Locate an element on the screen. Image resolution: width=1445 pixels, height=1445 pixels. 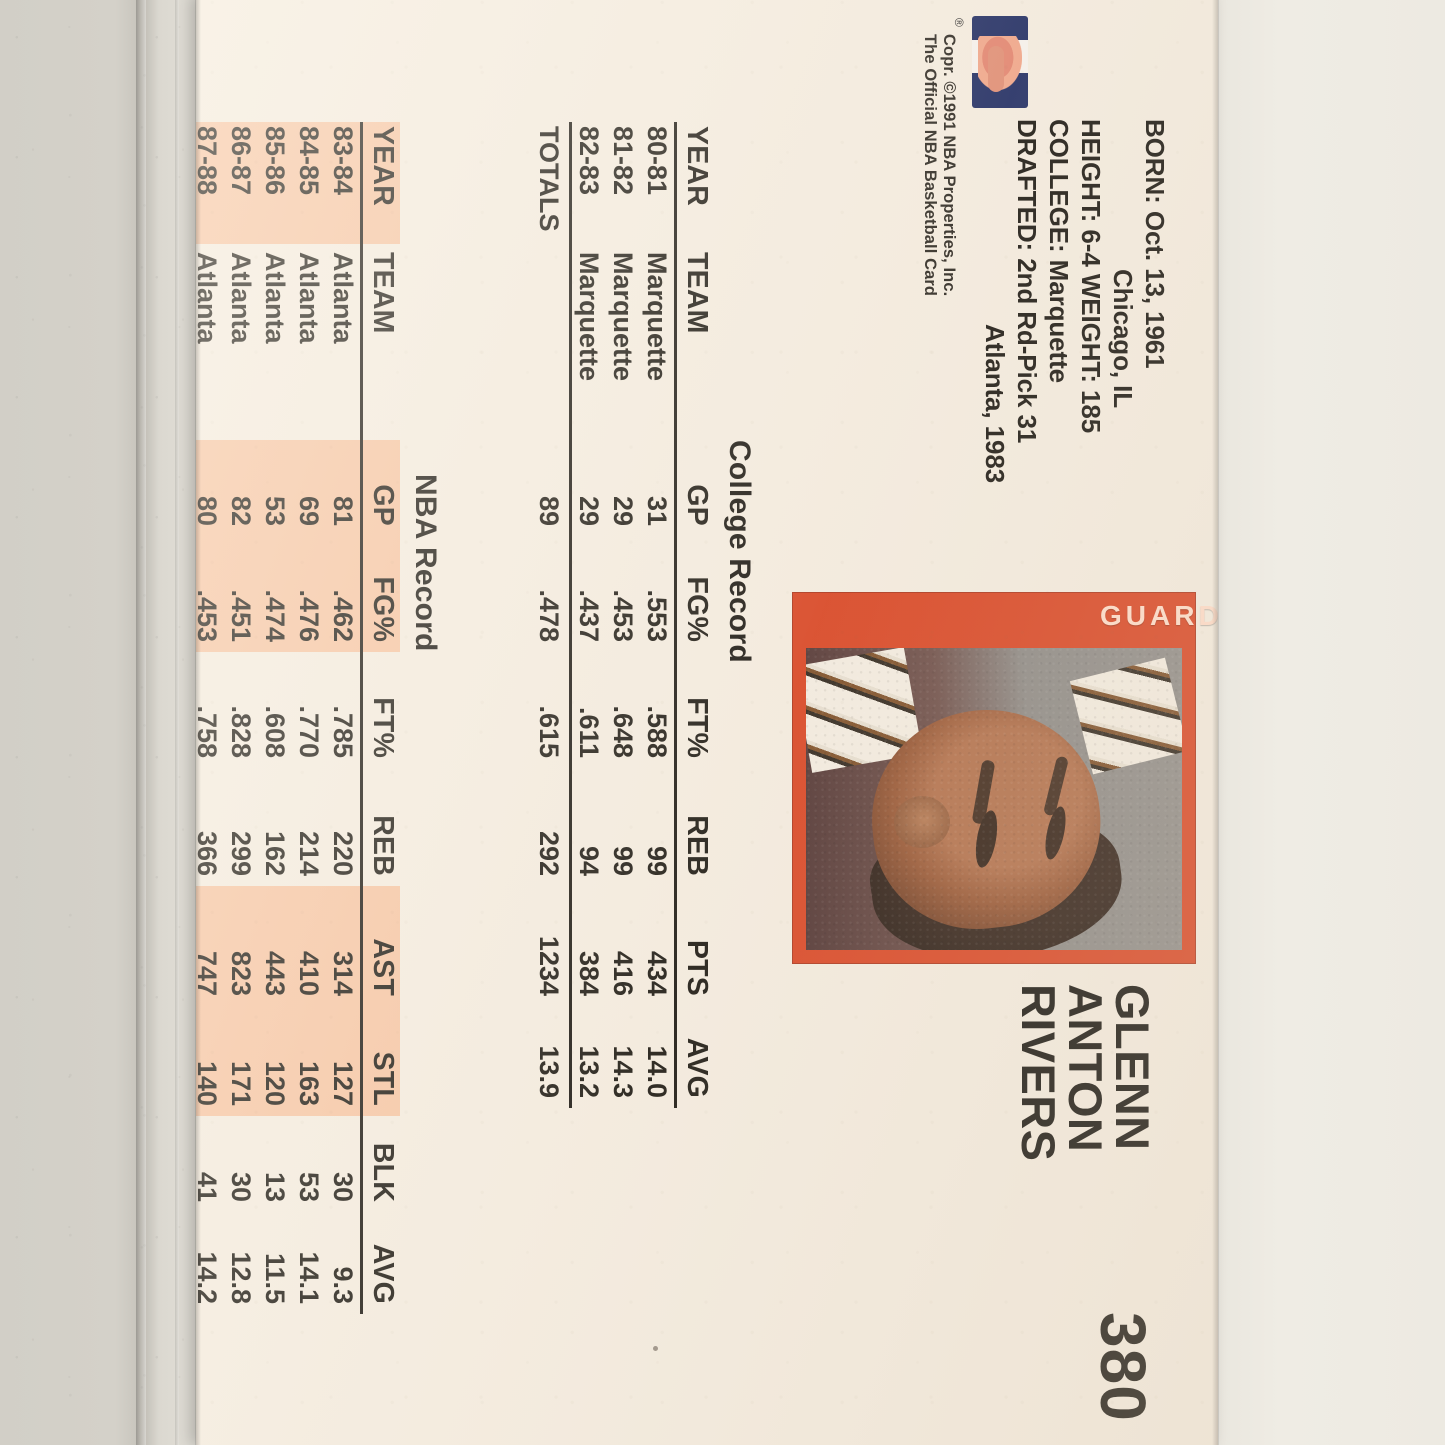
wall-seam-inner is located at coordinates (177, 722).